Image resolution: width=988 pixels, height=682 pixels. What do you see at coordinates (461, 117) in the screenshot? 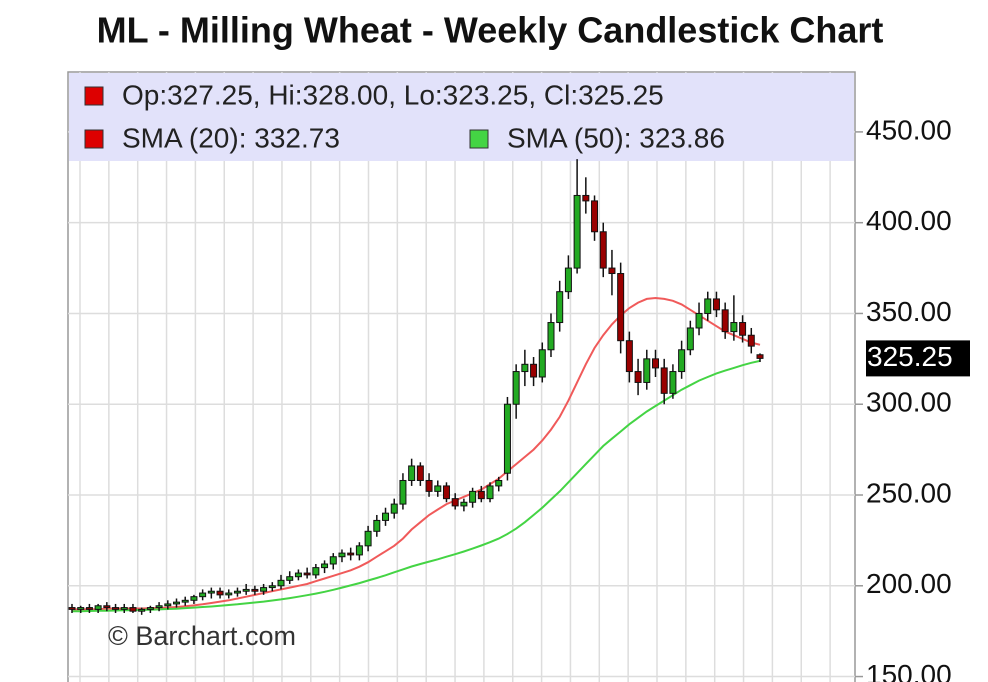
I see `legend-band` at bounding box center [461, 117].